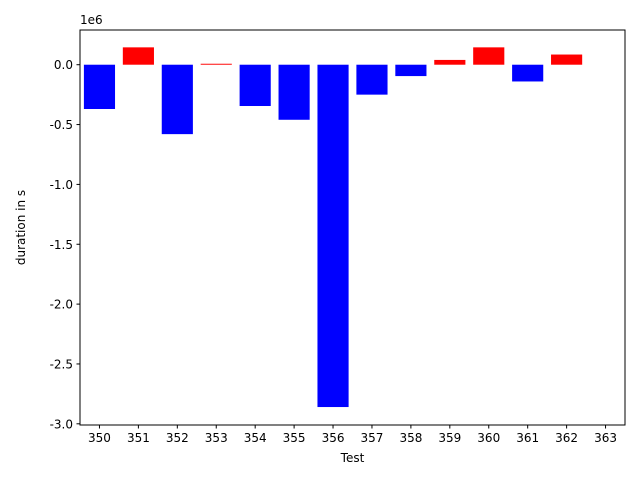 This screenshot has height=480, width=640. Describe the element at coordinates (91, 20) in the screenshot. I see `y-axis-offset-label: 1e6` at that location.